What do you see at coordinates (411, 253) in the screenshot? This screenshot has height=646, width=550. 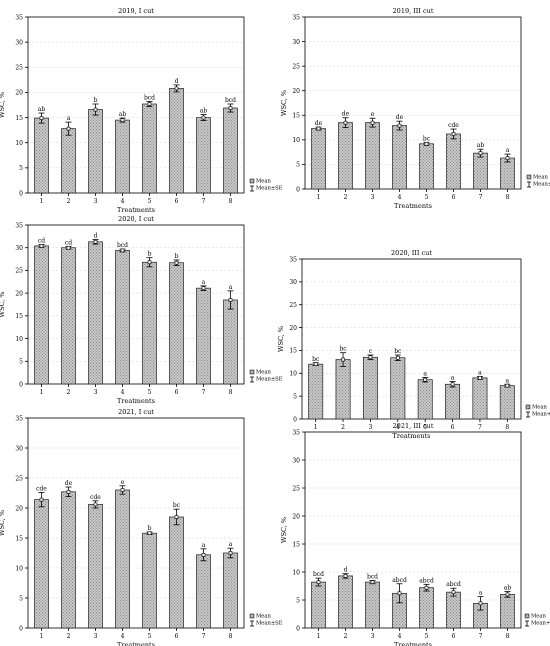 I see `chart-title: 2020, III cut` at bounding box center [411, 253].